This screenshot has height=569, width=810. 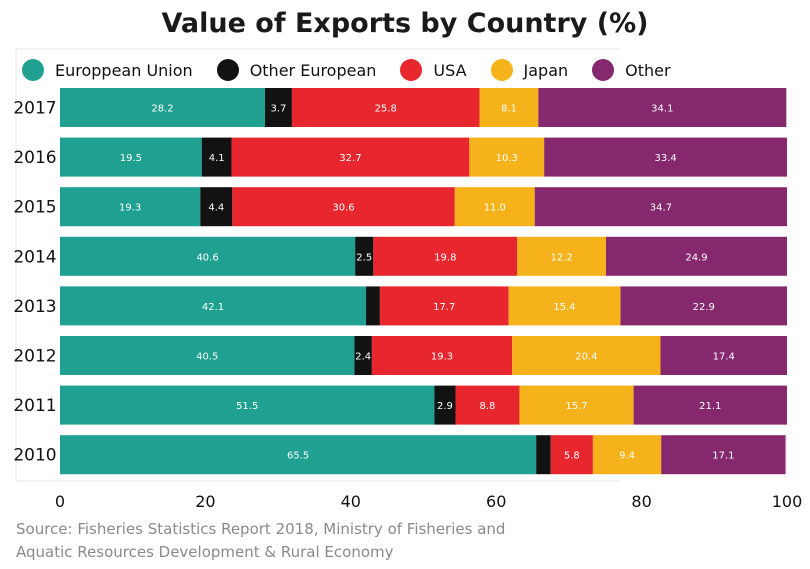 I want to click on data-label-2014-4: 24.9, so click(x=696, y=257).